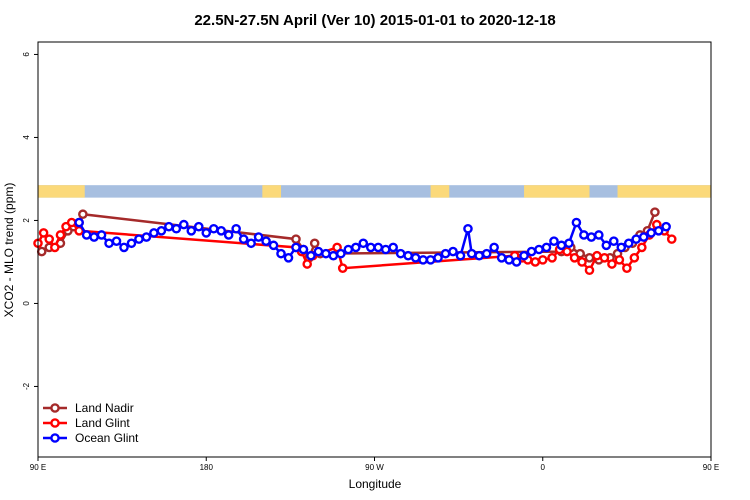 The width and height of the screenshot is (750, 500). I want to click on y-tick-label: 0, so click(26, 303).